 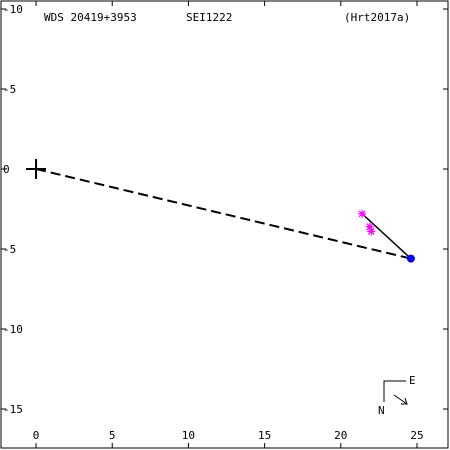 I want to click on compass: E N, so click(x=397, y=395).